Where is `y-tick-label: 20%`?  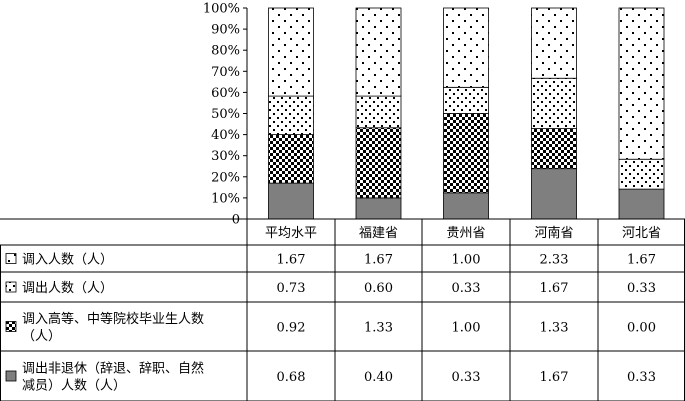 y-tick-label: 20% is located at coordinates (225, 177).